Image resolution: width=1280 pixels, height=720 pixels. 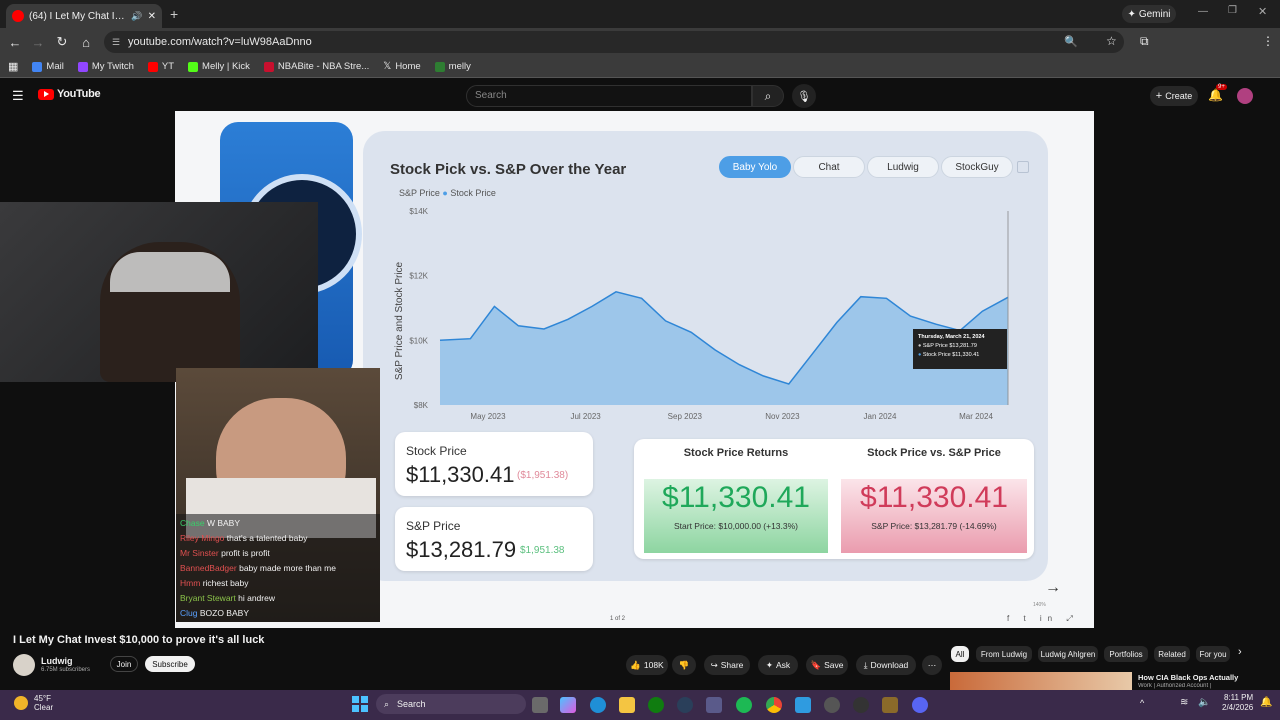 What do you see at coordinates (24, 665) in the screenshot?
I see `channel-avatar` at bounding box center [24, 665].